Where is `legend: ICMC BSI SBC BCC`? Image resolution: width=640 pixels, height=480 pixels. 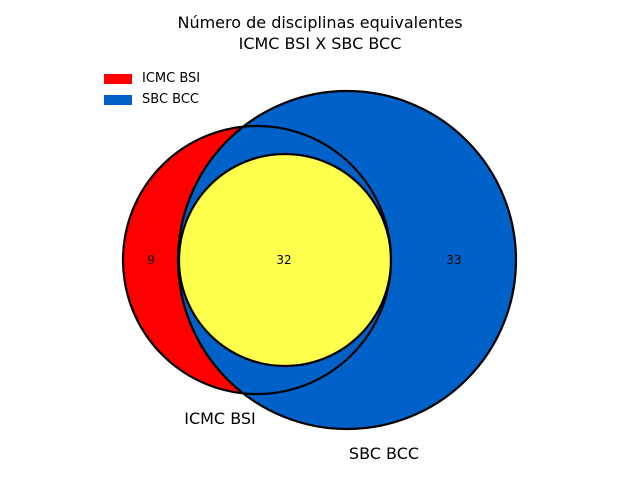
legend: ICMC BSI SBC BCC is located at coordinates (152, 89).